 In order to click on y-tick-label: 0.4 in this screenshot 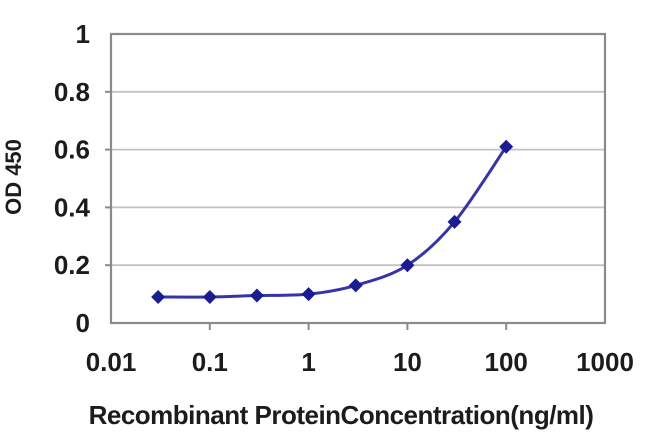, I will do `click(72, 207)`.